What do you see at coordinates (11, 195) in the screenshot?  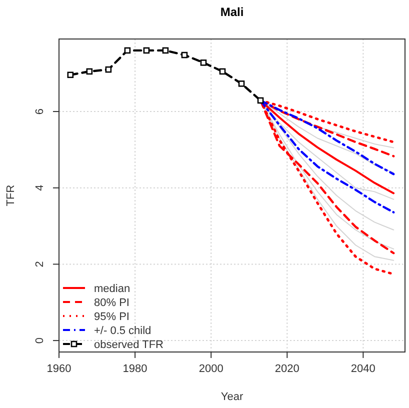 I see `y-axis-title: TFR` at bounding box center [11, 195].